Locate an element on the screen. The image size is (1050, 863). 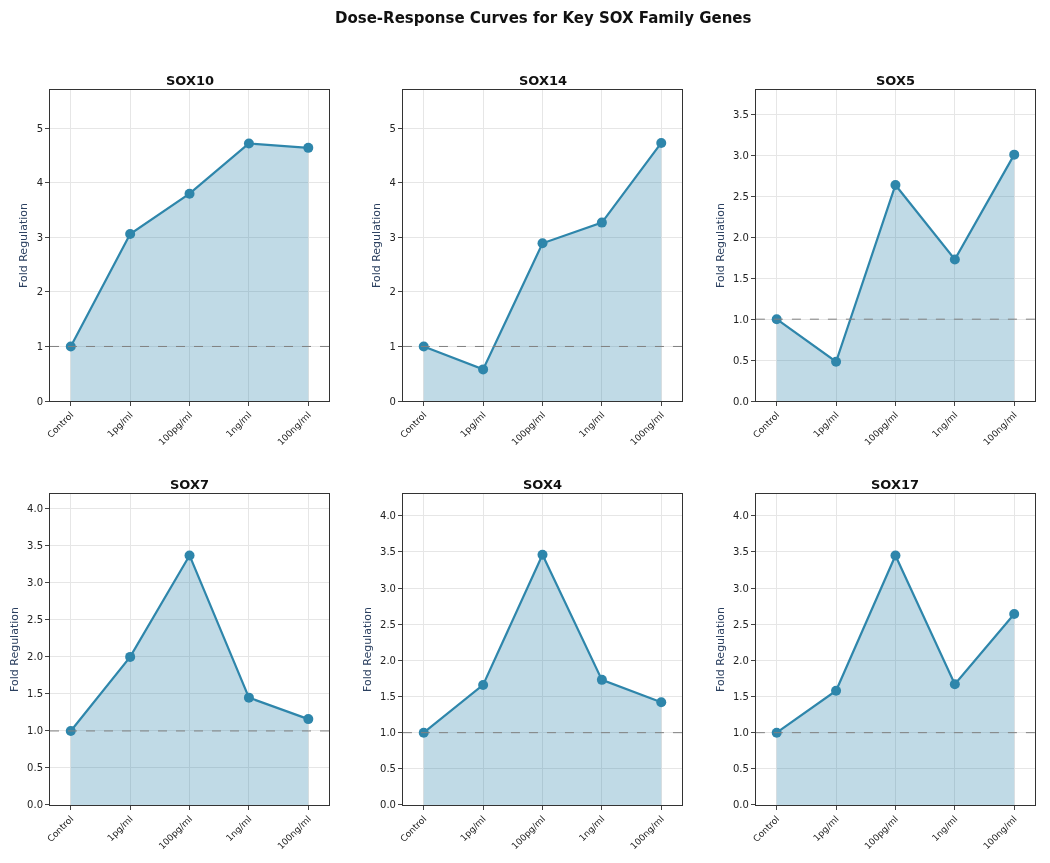
chart-title: SOX10 is located at coordinates (190, 80).